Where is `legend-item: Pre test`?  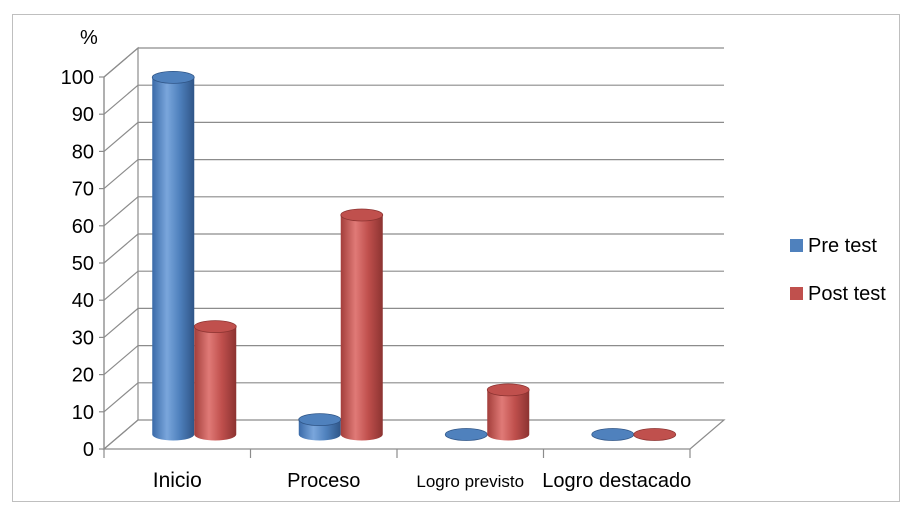
legend-item: Pre test is located at coordinates (833, 246).